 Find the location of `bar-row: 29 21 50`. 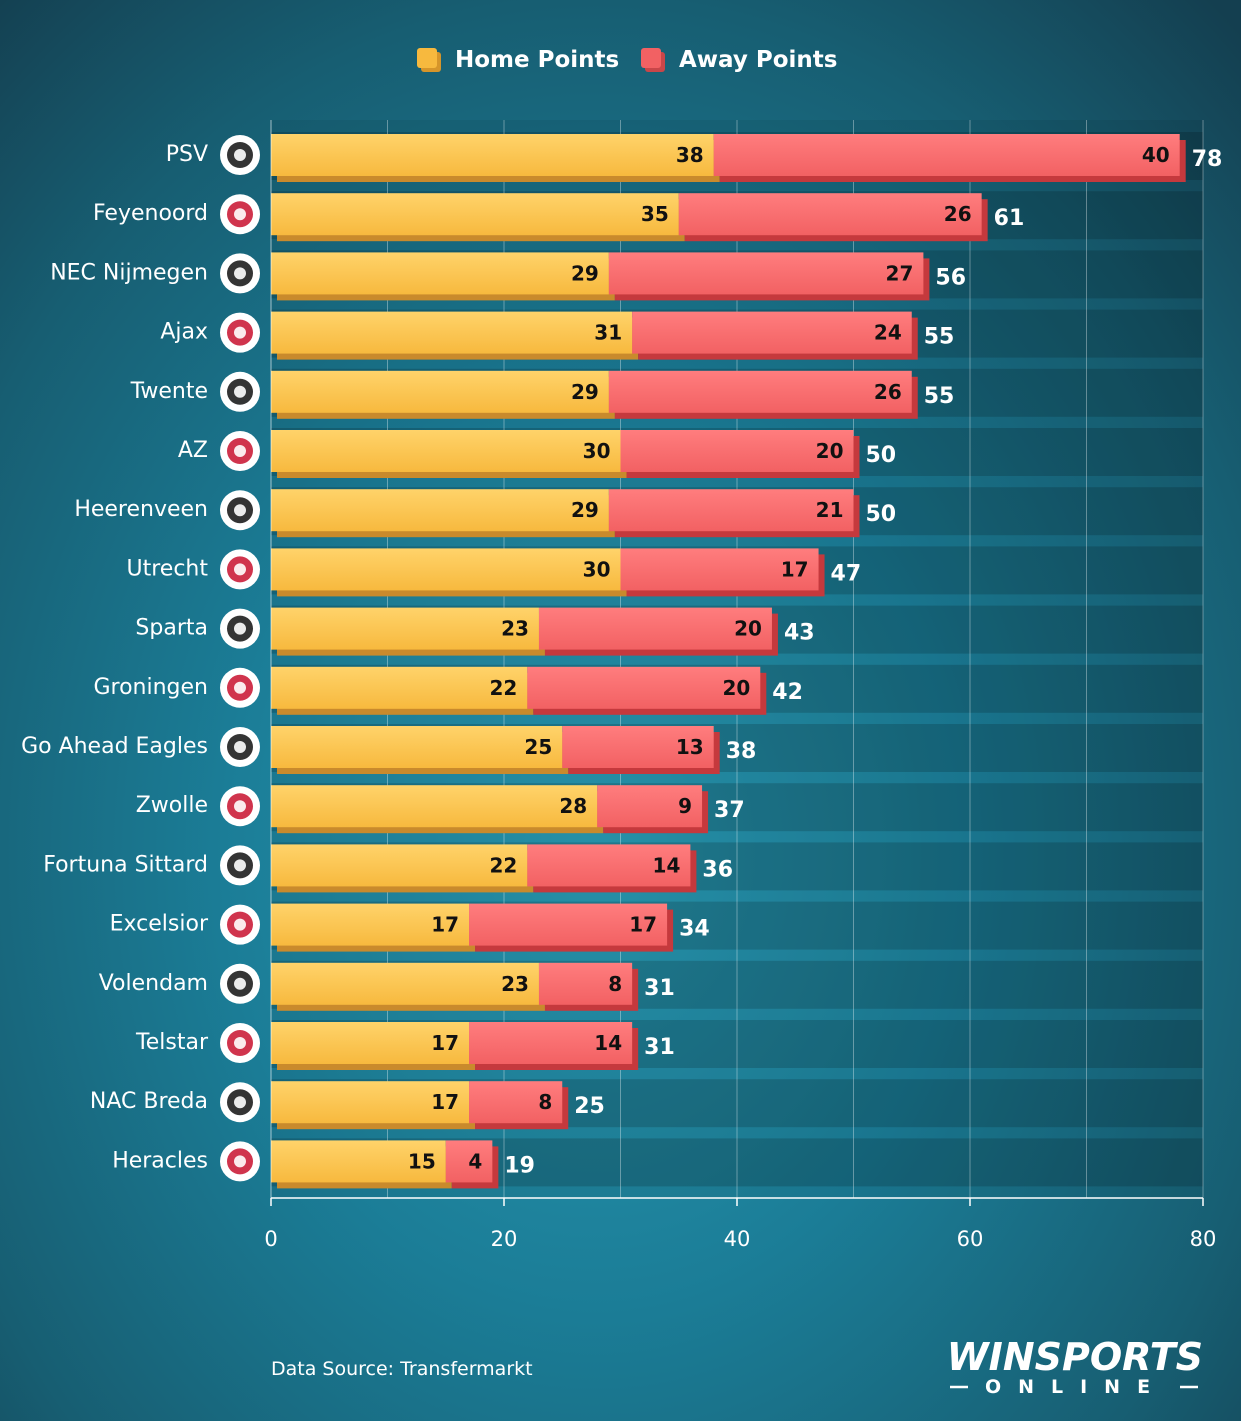

bar-row: 29 21 50 is located at coordinates (584, 513).